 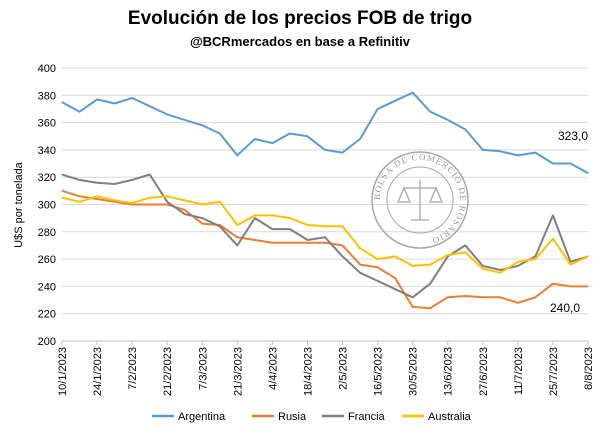 What do you see at coordinates (414, 371) in the screenshot?
I see `x-tick-label: 30/5/2023` at bounding box center [414, 371].